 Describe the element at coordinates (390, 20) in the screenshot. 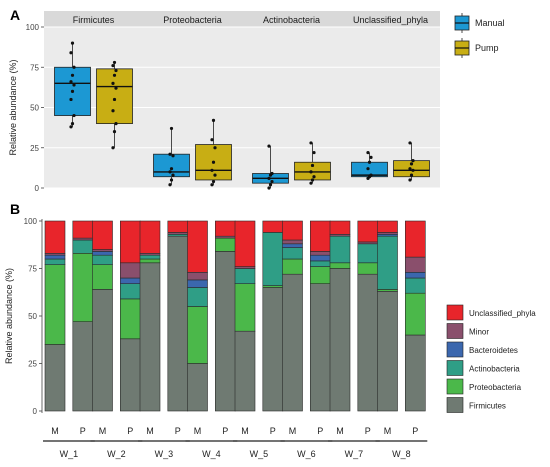

I see `facet-label-unclassified-phyla: Unclassified_phyla` at that location.